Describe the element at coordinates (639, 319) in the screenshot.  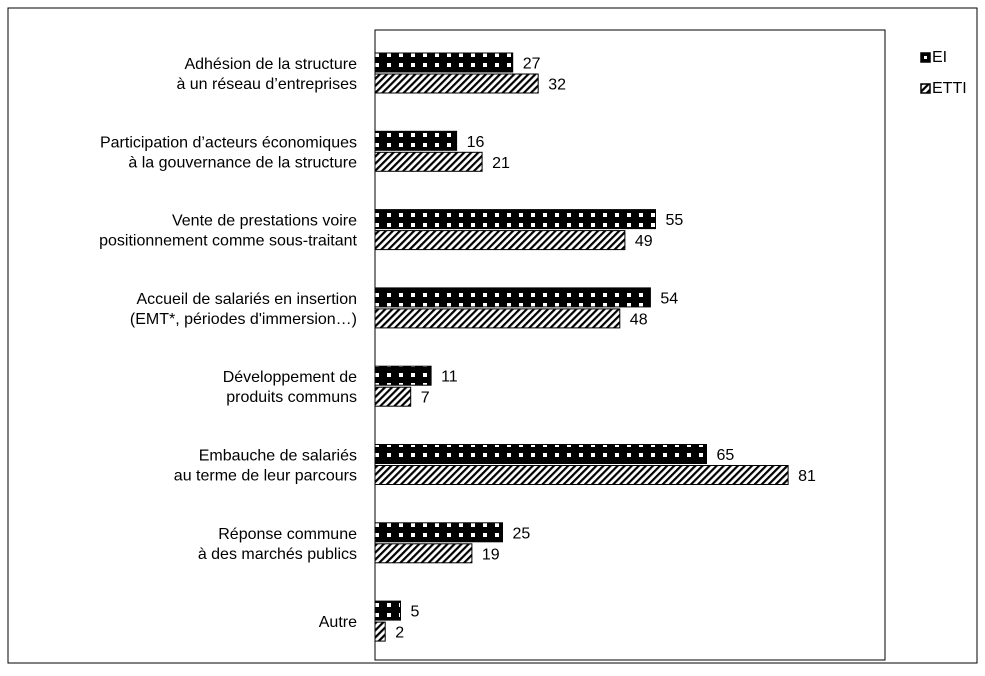
I see `data-label-etti-4: 48` at that location.